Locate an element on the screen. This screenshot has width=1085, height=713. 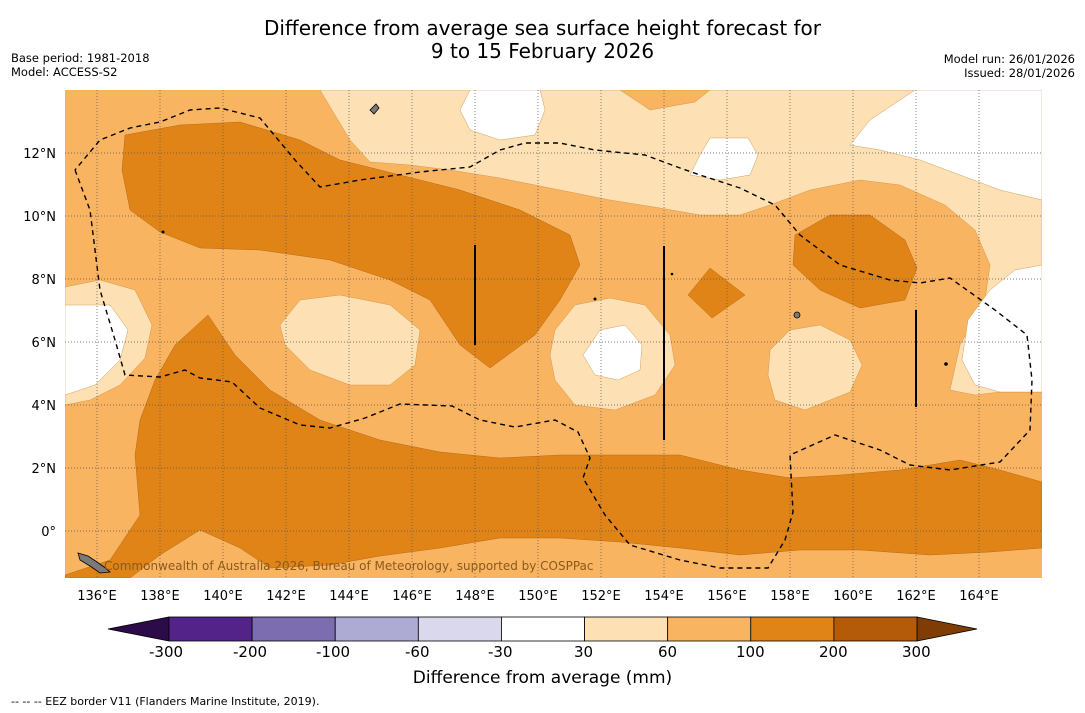
colorbar-title: Difference from average (mm) is located at coordinates (542, 678).